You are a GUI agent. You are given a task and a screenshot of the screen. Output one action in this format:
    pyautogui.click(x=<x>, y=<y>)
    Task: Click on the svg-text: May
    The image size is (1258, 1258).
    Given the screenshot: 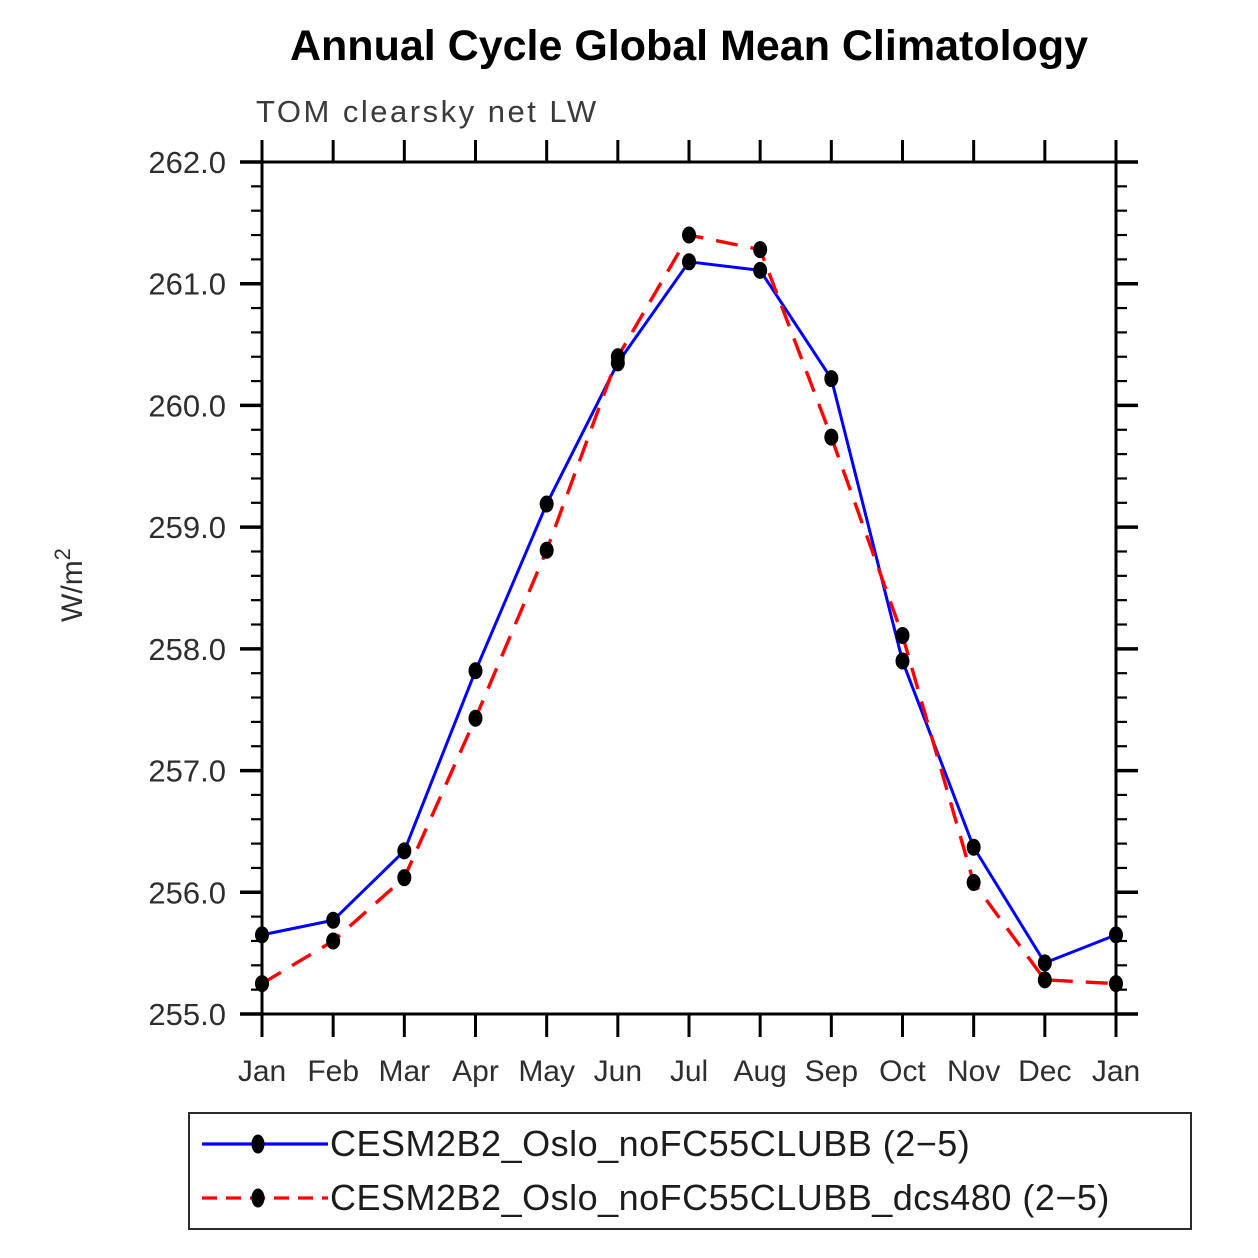 What is the action you would take?
    pyautogui.click(x=546, y=1071)
    